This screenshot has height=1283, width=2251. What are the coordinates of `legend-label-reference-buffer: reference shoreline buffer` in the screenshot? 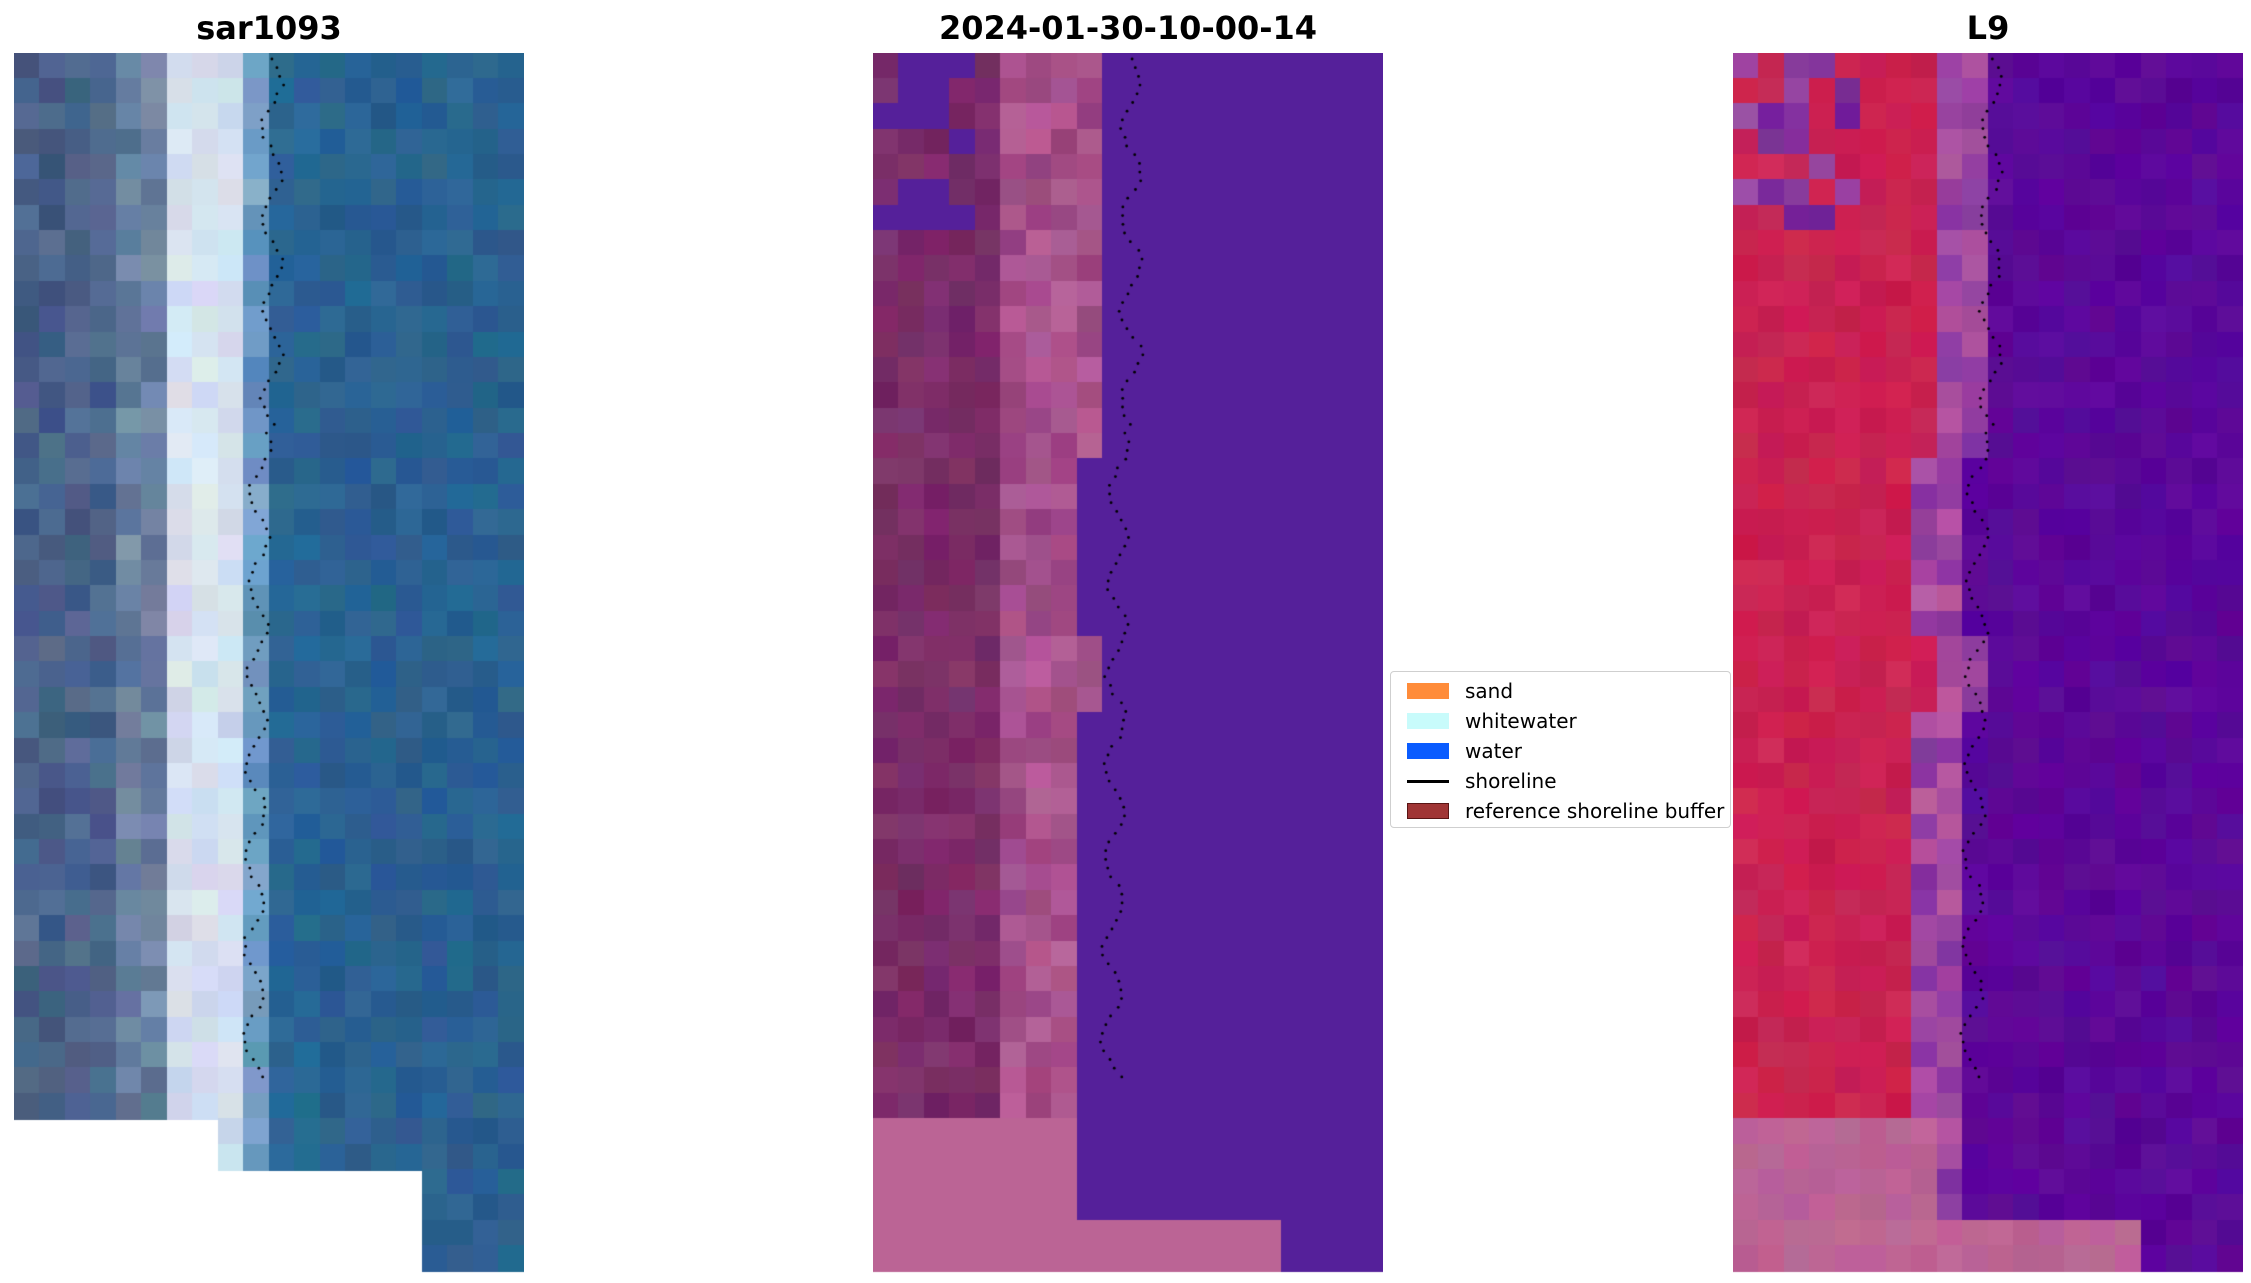 It's located at (1595, 811).